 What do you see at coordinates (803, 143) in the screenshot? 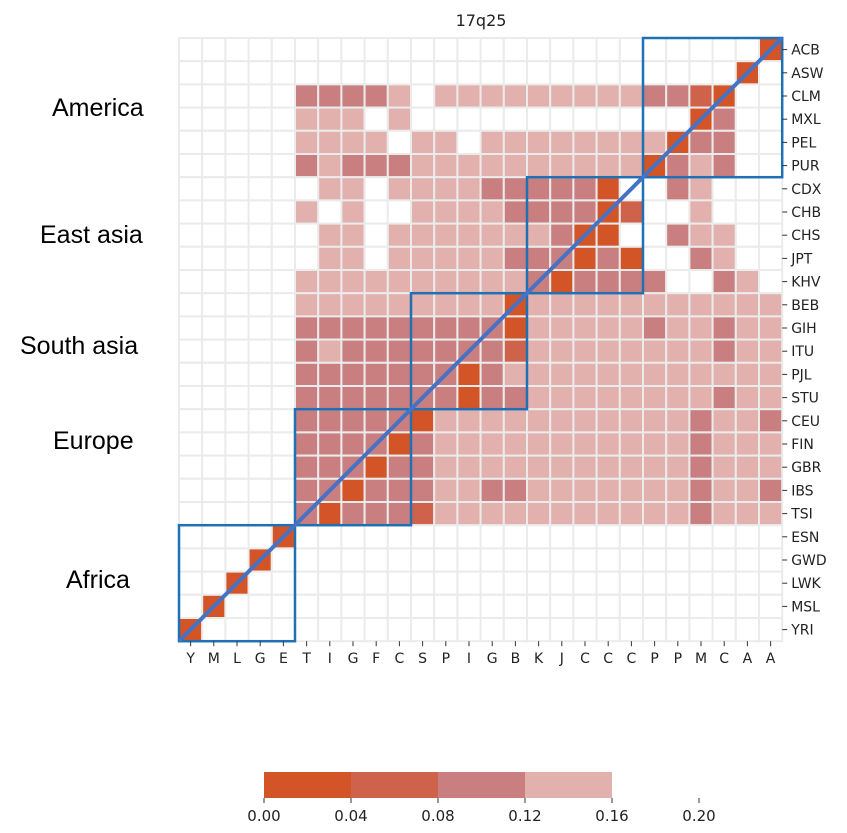
I see `row-label: PEL` at bounding box center [803, 143].